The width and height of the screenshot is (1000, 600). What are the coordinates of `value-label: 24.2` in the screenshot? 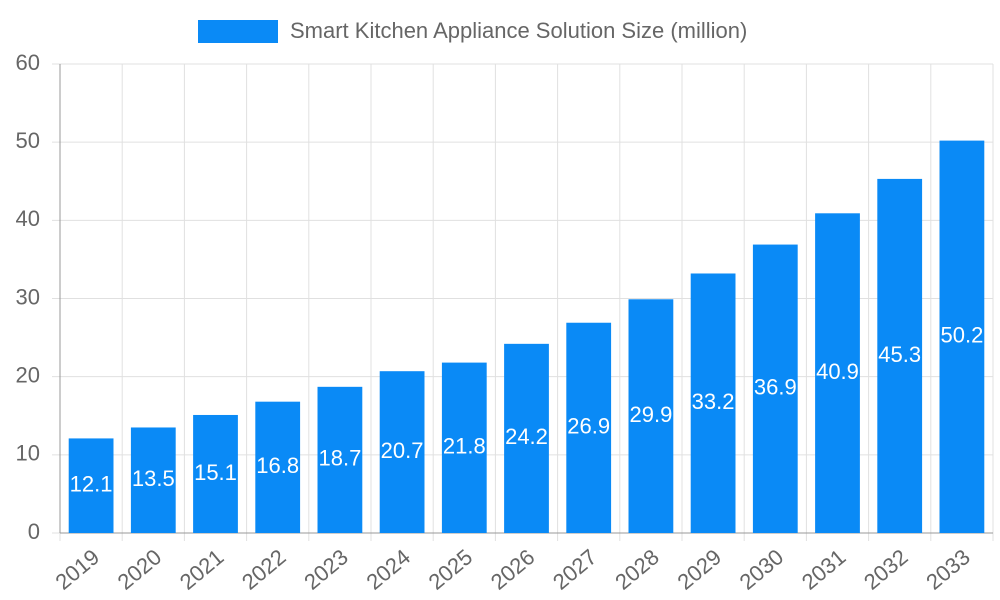 It's located at (526, 436).